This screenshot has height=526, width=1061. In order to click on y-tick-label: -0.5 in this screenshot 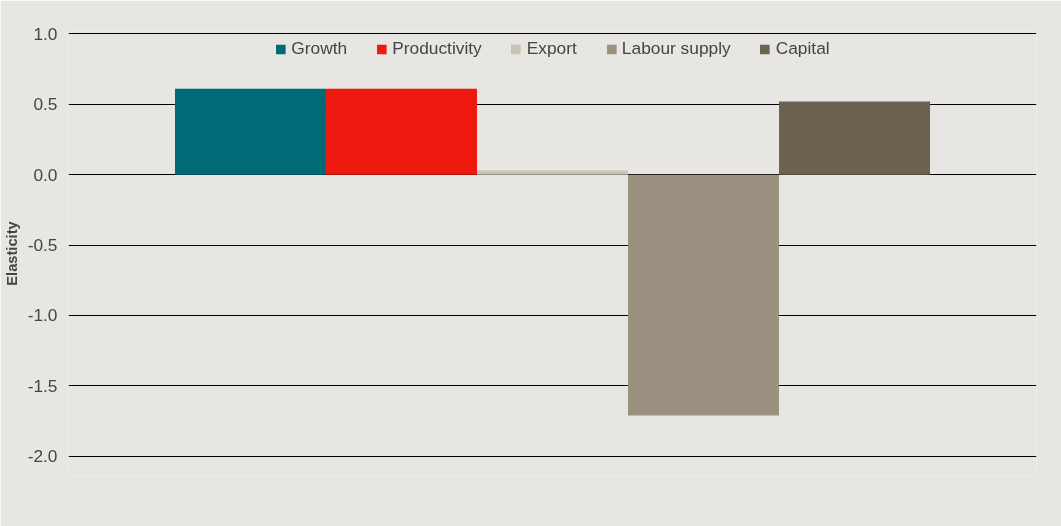, I will do `click(42, 245)`.